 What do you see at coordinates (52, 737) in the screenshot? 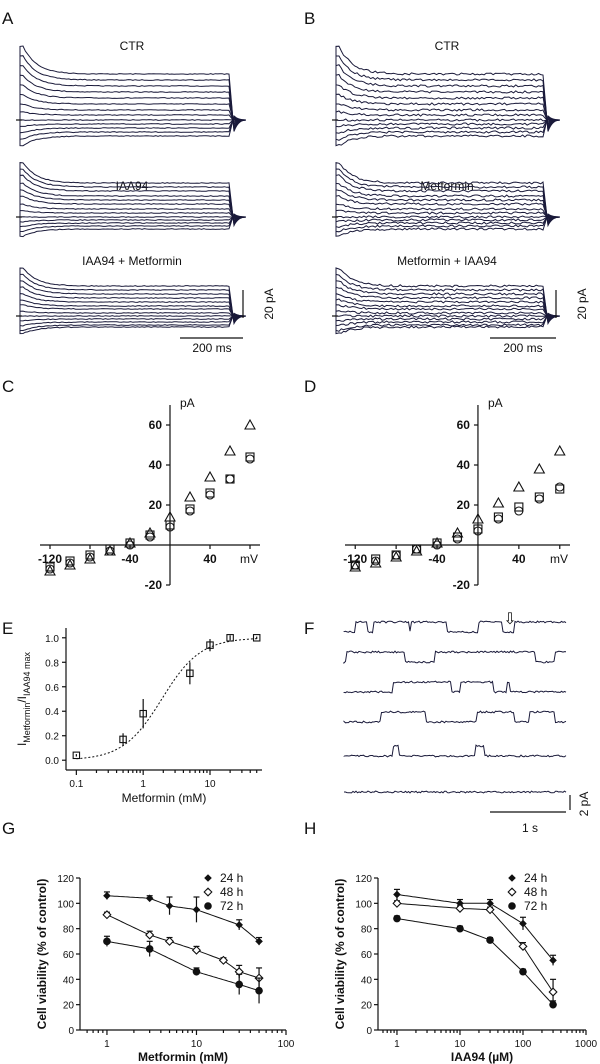
I see `y-tick-label: 0.2` at bounding box center [52, 737].